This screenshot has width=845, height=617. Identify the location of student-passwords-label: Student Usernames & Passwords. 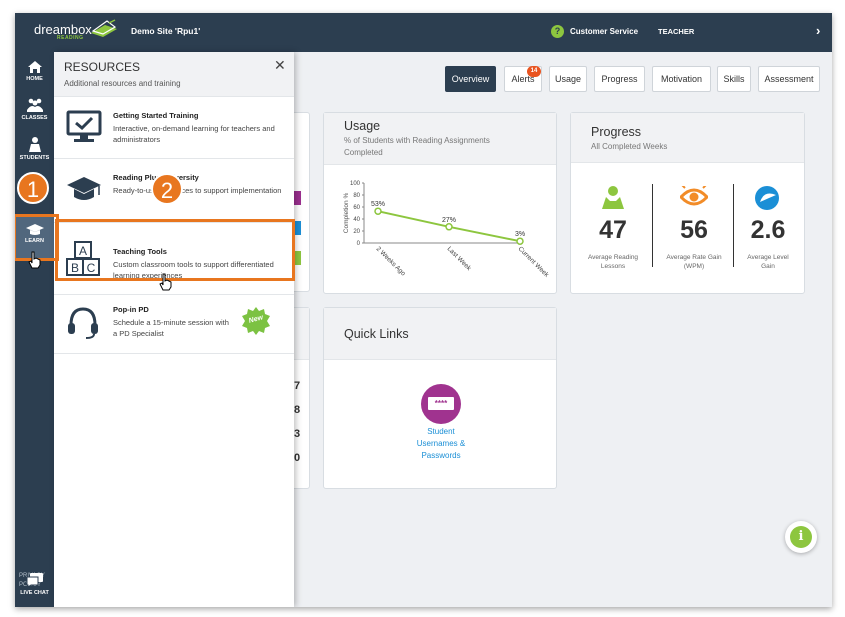
(441, 443).